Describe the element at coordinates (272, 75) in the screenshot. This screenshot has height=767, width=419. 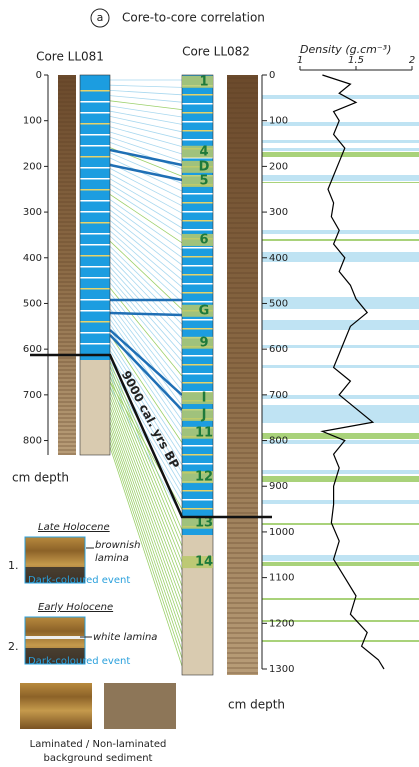
I see `tick-label: 0` at that location.